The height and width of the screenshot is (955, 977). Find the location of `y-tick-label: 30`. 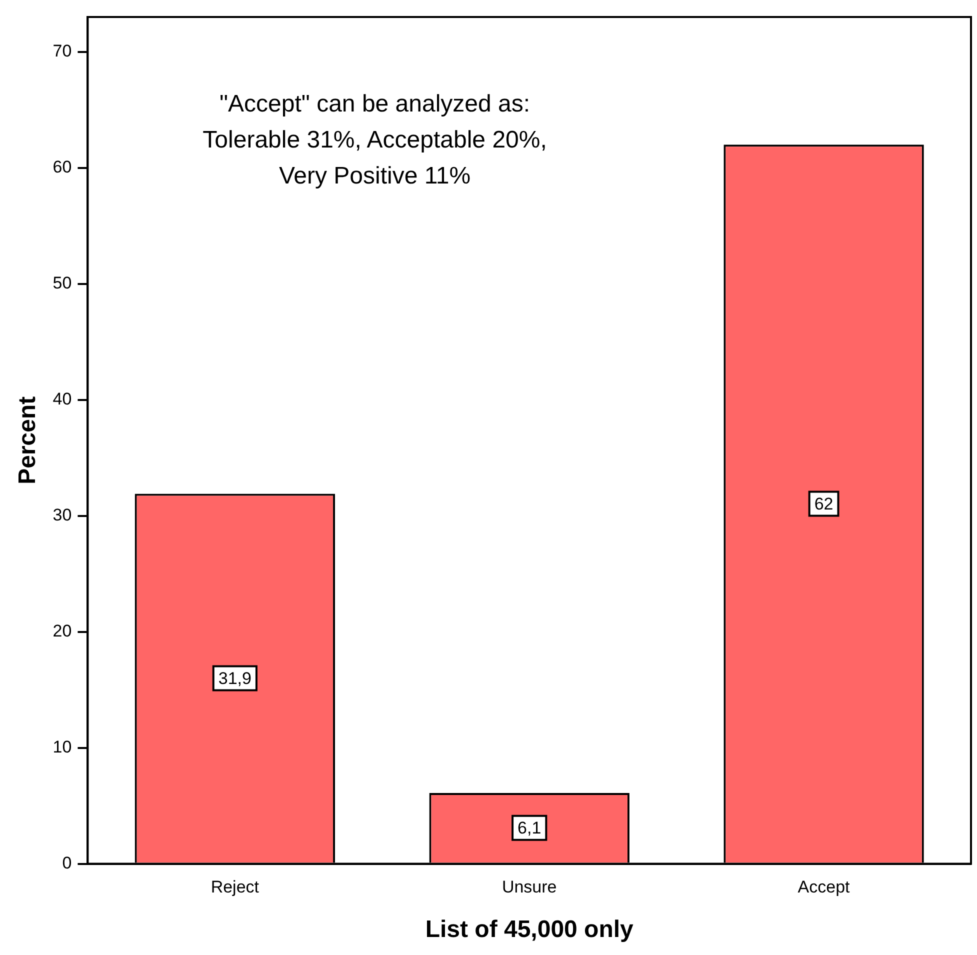

y-tick-label: 30 is located at coordinates (62, 514).